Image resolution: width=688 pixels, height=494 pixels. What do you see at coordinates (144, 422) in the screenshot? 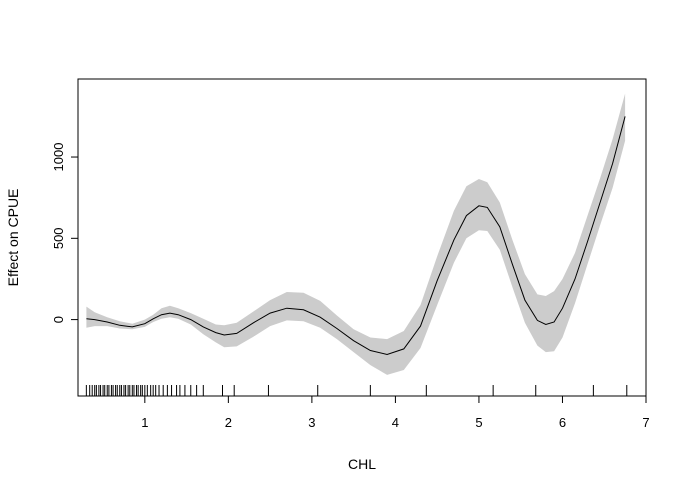
I see `x-tick-label: 1` at bounding box center [144, 422].